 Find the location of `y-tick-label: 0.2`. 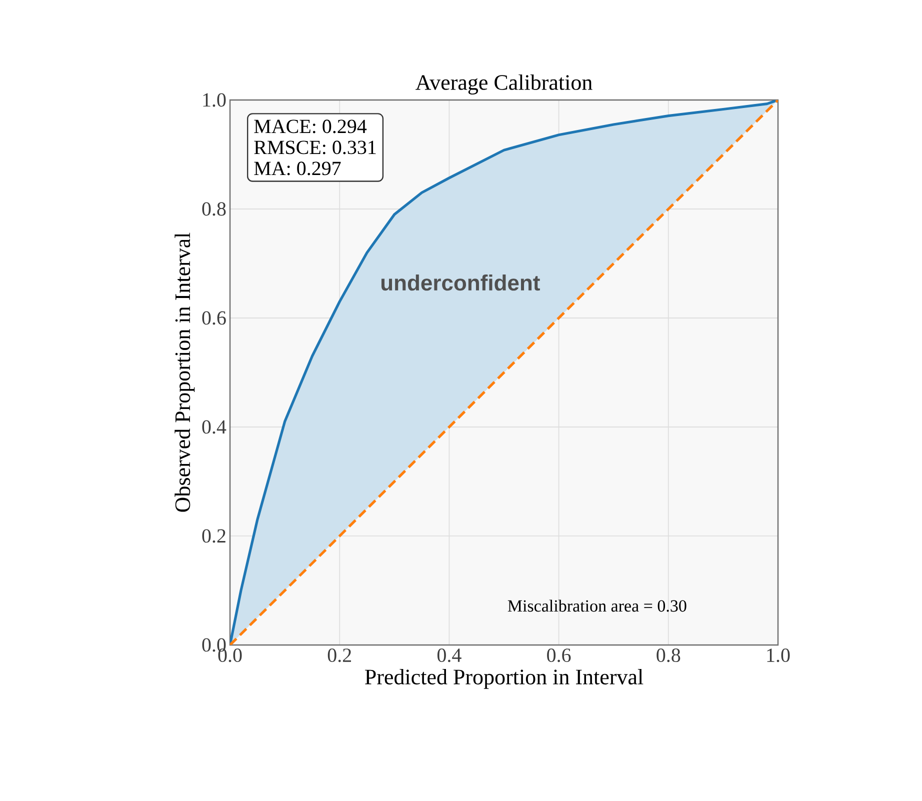

y-tick-label: 0.2 is located at coordinates (214, 536).